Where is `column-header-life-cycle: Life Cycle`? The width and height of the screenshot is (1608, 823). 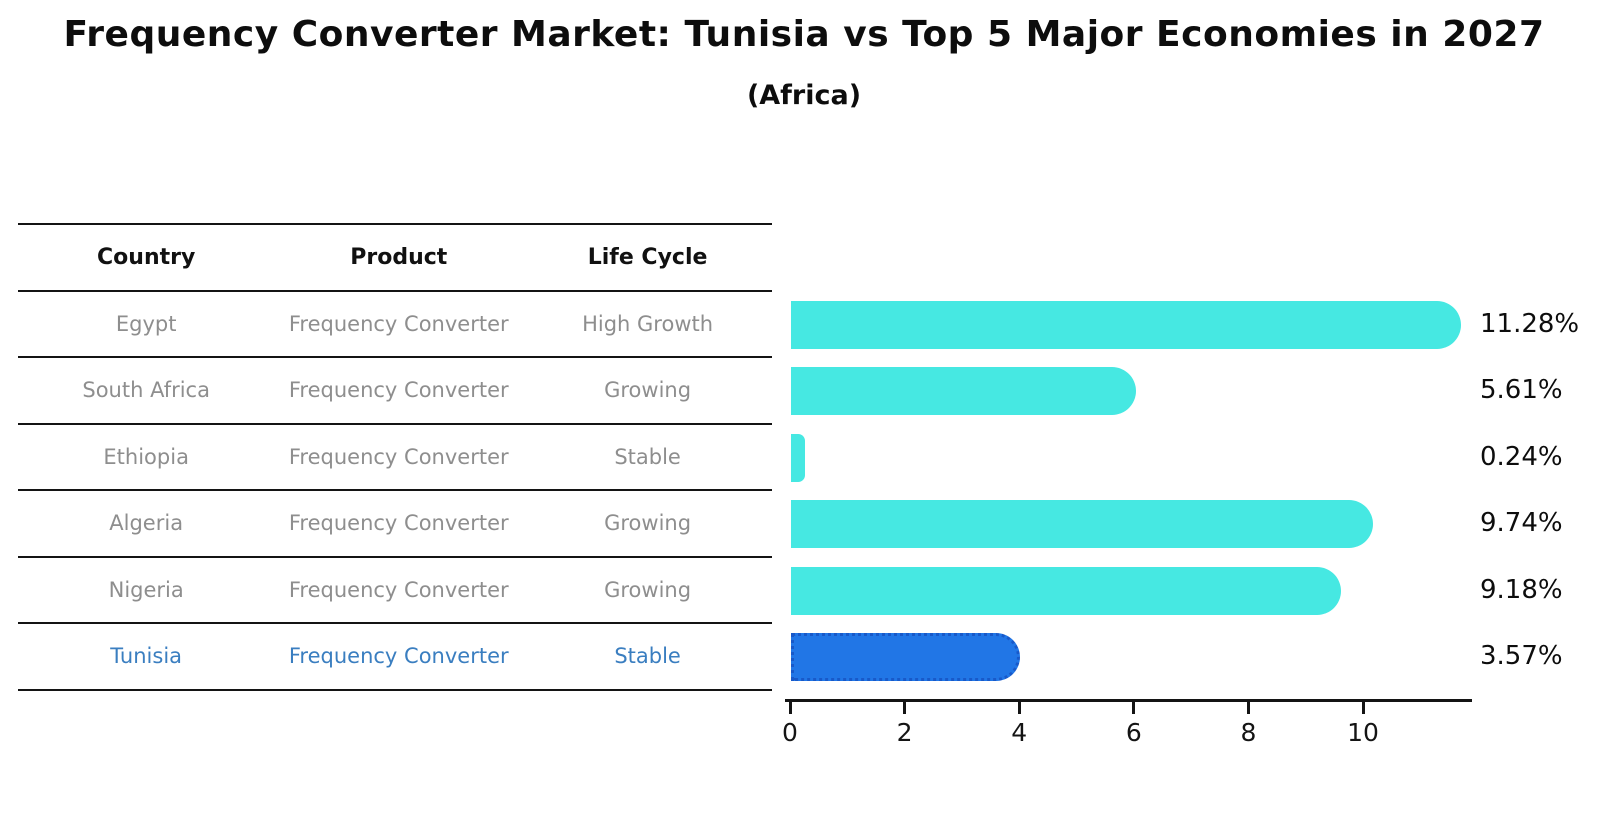 column-header-life-cycle: Life Cycle is located at coordinates (647, 257).